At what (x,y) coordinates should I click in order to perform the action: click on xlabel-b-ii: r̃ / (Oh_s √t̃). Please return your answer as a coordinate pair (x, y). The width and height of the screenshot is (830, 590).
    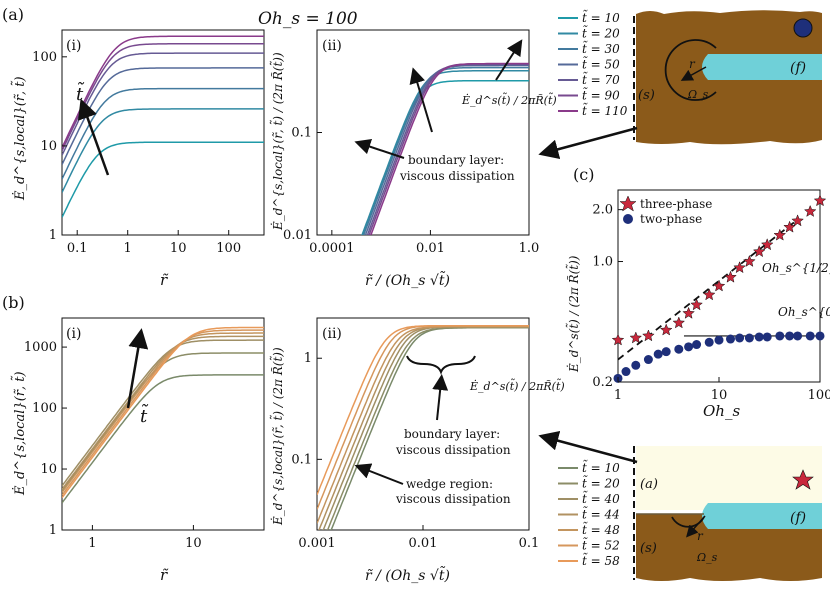
    Looking at the image, I should click on (407, 574).